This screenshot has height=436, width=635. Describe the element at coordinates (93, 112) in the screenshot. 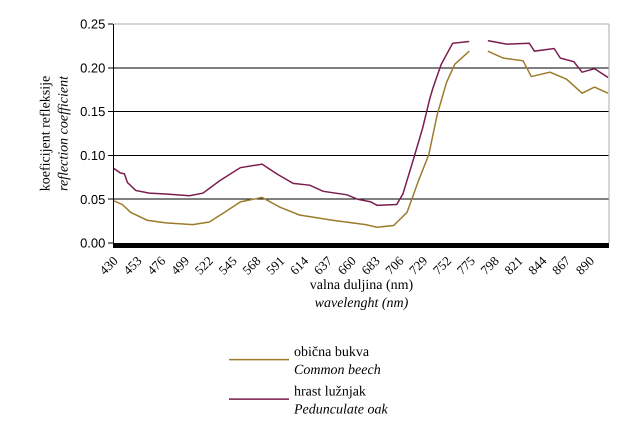

I see `y-tick-label: 0.15` at that location.